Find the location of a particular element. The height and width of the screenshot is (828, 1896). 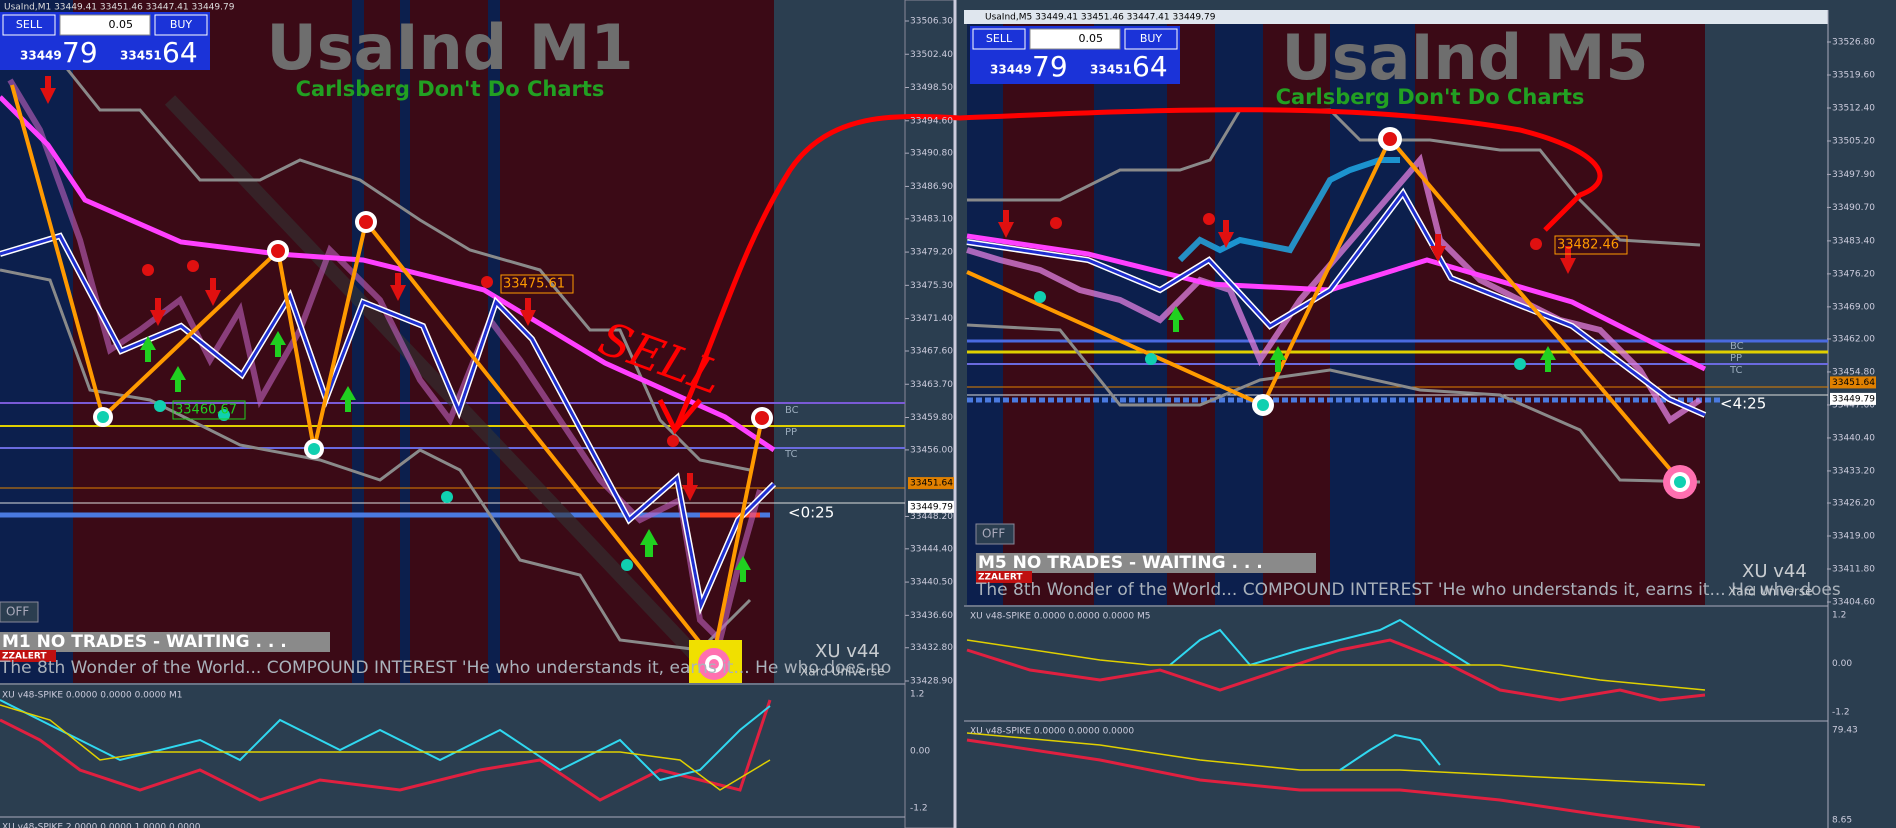

price-axis-label: 33459.80 is located at coordinates (931, 418).